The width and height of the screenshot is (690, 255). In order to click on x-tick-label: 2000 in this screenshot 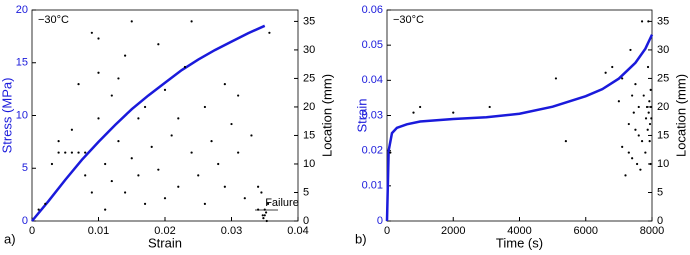, I will do `click(453, 231)`.